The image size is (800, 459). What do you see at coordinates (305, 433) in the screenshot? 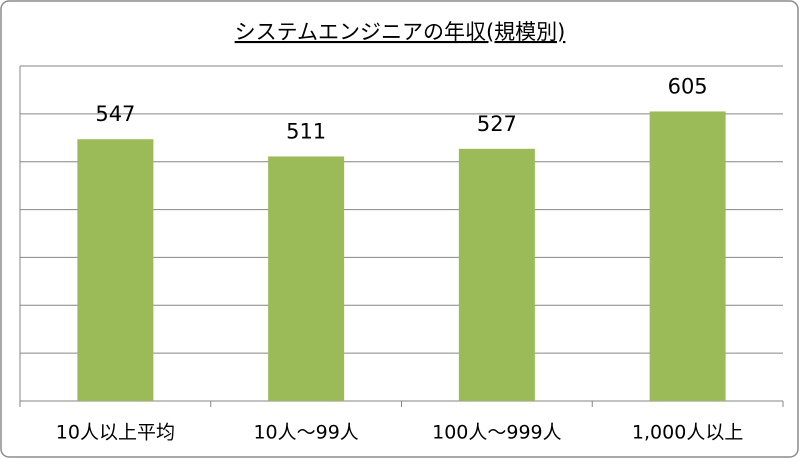
I see `x-tick-label: 10人～99人` at bounding box center [305, 433].